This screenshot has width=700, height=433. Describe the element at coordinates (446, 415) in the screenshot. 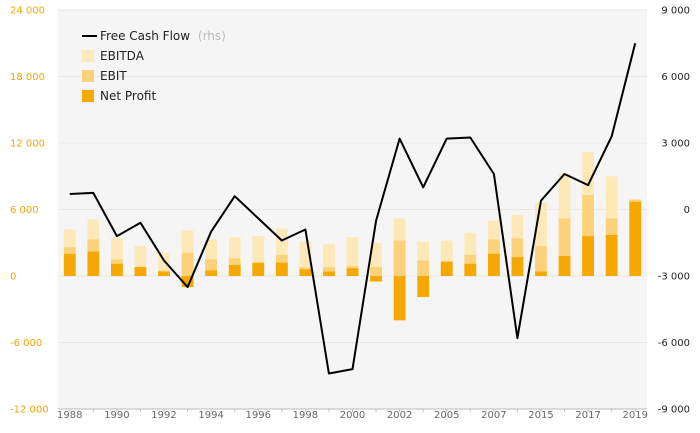

I see `x-tick-label: 2005` at that location.